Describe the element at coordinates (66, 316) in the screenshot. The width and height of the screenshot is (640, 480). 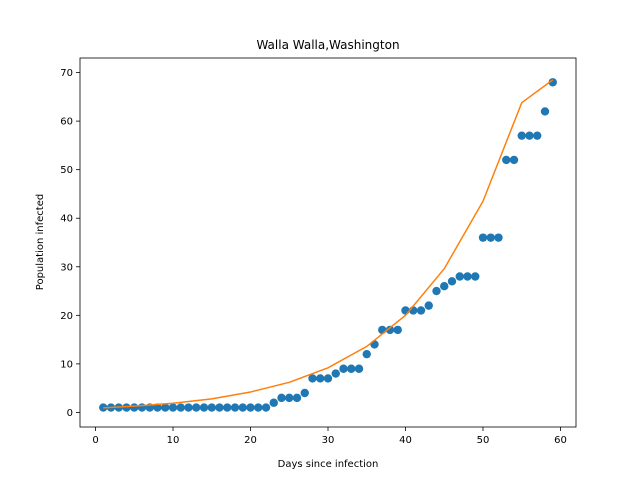
I see `y-tick-label: 20` at that location.